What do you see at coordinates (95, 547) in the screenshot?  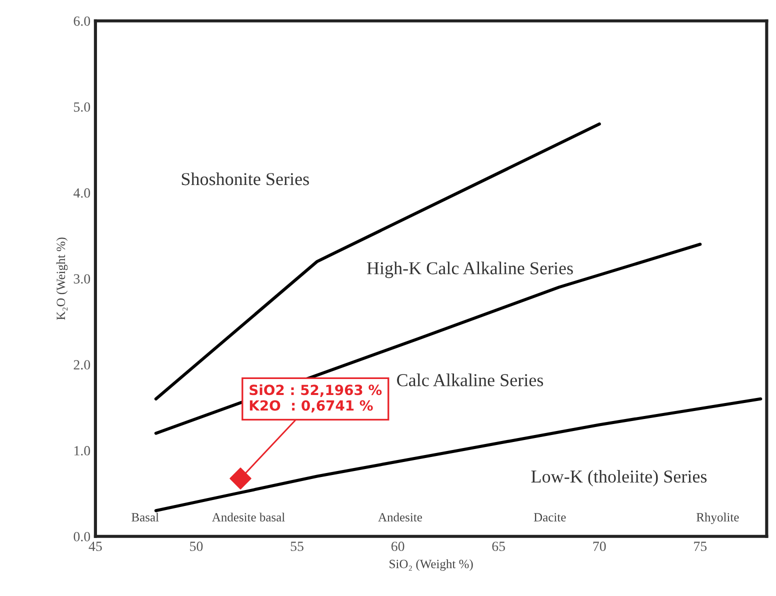 I see `x-tick-label: 45` at bounding box center [95, 547].